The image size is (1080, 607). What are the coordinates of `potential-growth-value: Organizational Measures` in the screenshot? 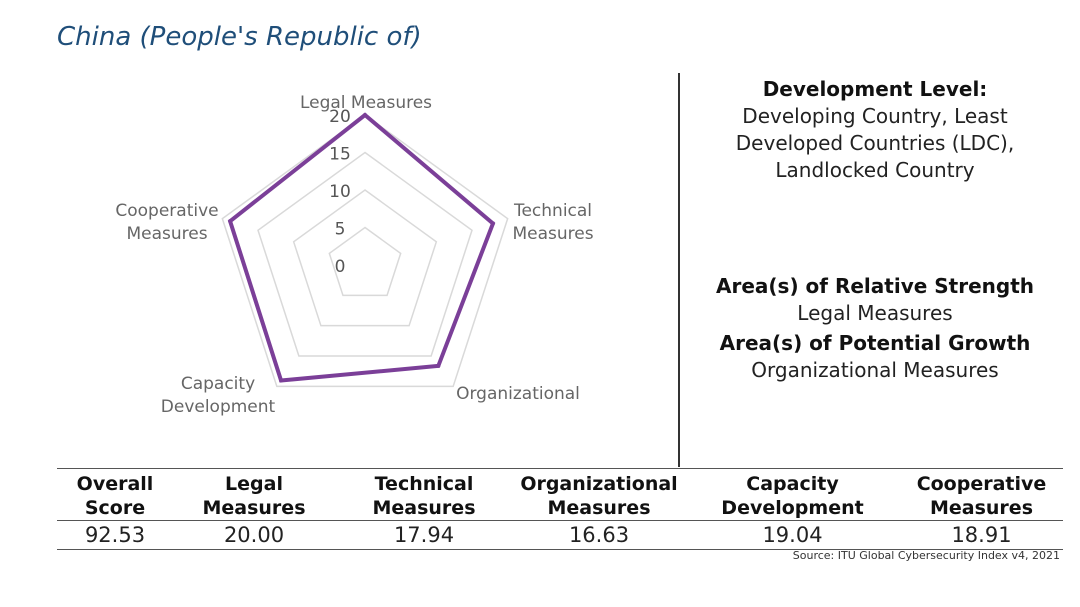 It's located at (875, 370).